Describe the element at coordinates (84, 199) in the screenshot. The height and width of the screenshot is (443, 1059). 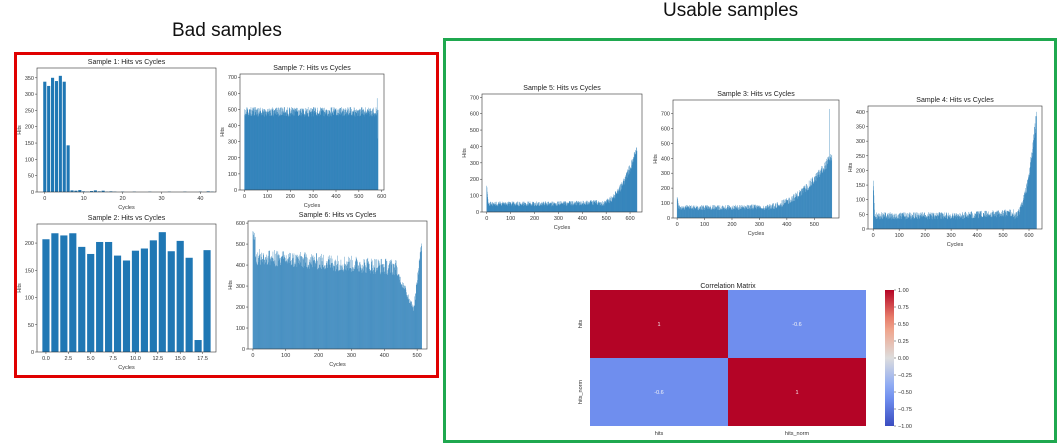
I see `x-tick-label: 10` at that location.